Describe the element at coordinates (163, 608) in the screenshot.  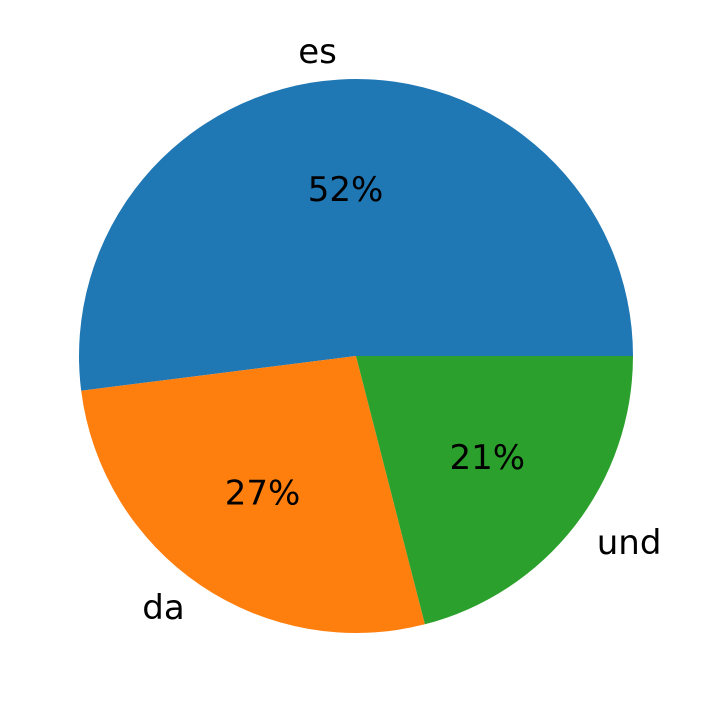
I see `category-label-da: da` at that location.